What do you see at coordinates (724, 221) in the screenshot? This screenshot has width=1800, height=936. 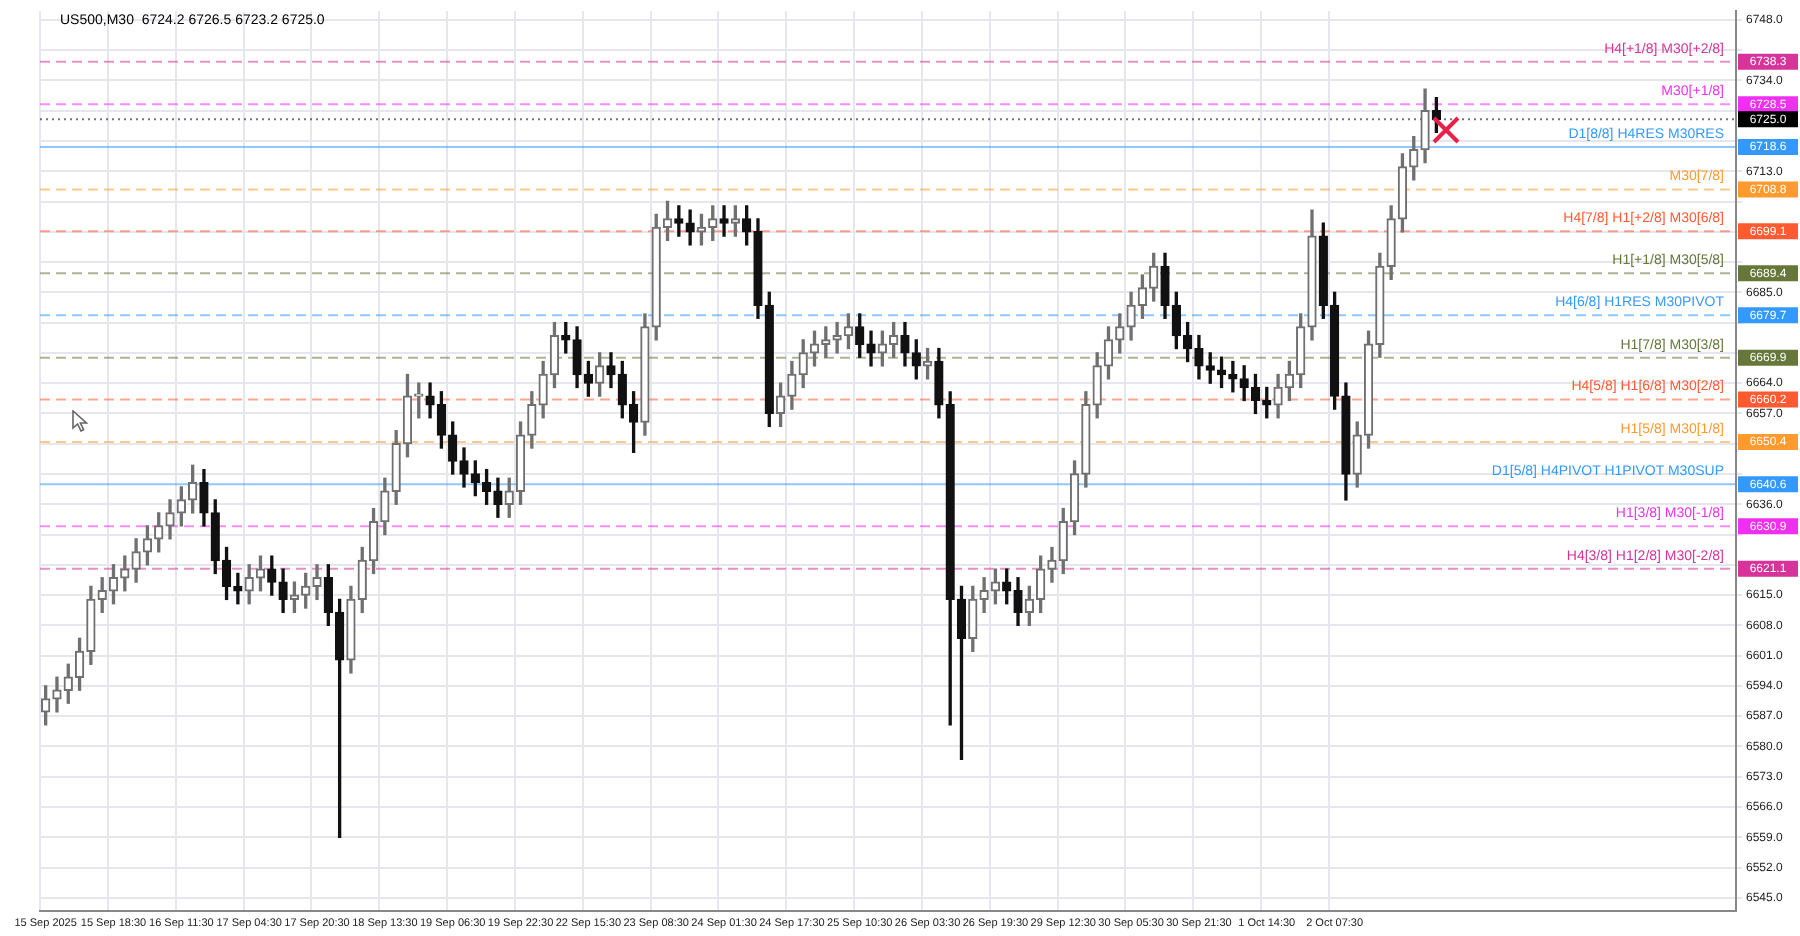 I see `candlestick` at bounding box center [724, 221].